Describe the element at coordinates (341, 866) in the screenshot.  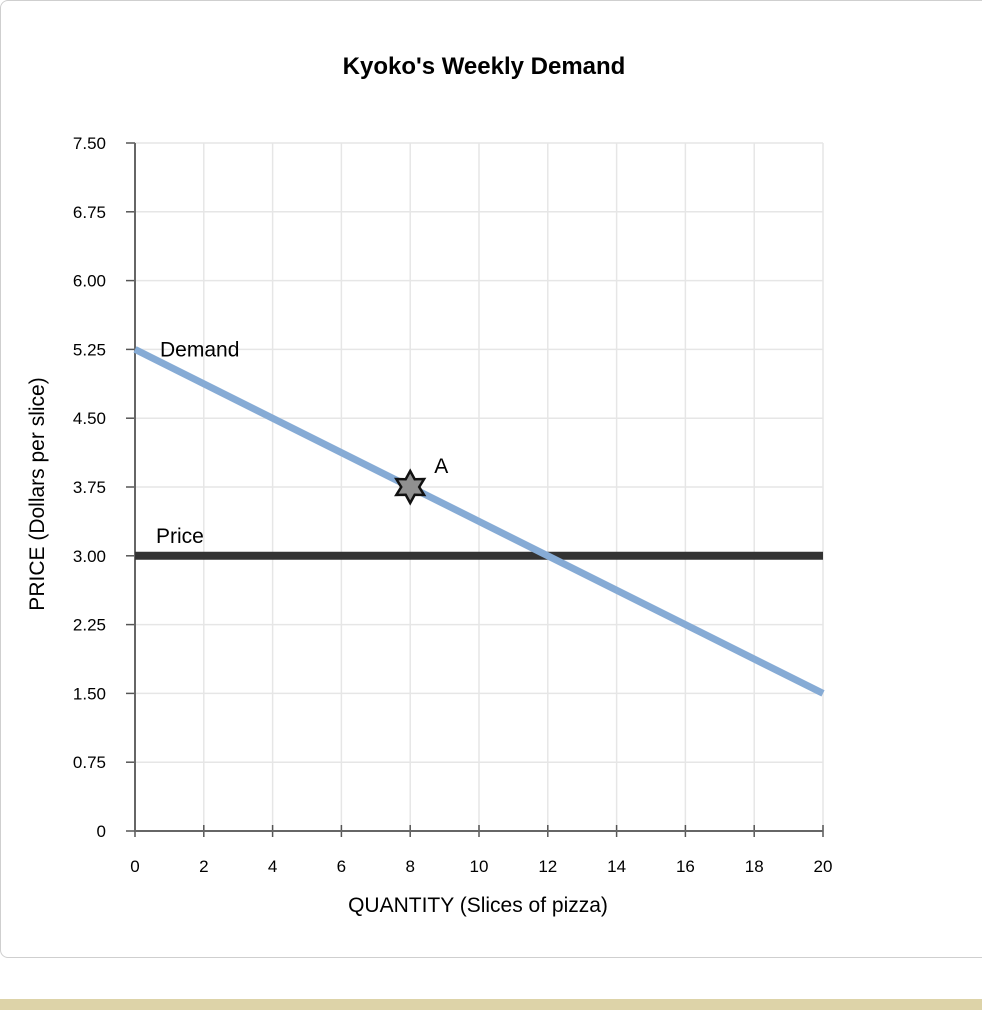
I see `x-tick-label: 6` at that location.